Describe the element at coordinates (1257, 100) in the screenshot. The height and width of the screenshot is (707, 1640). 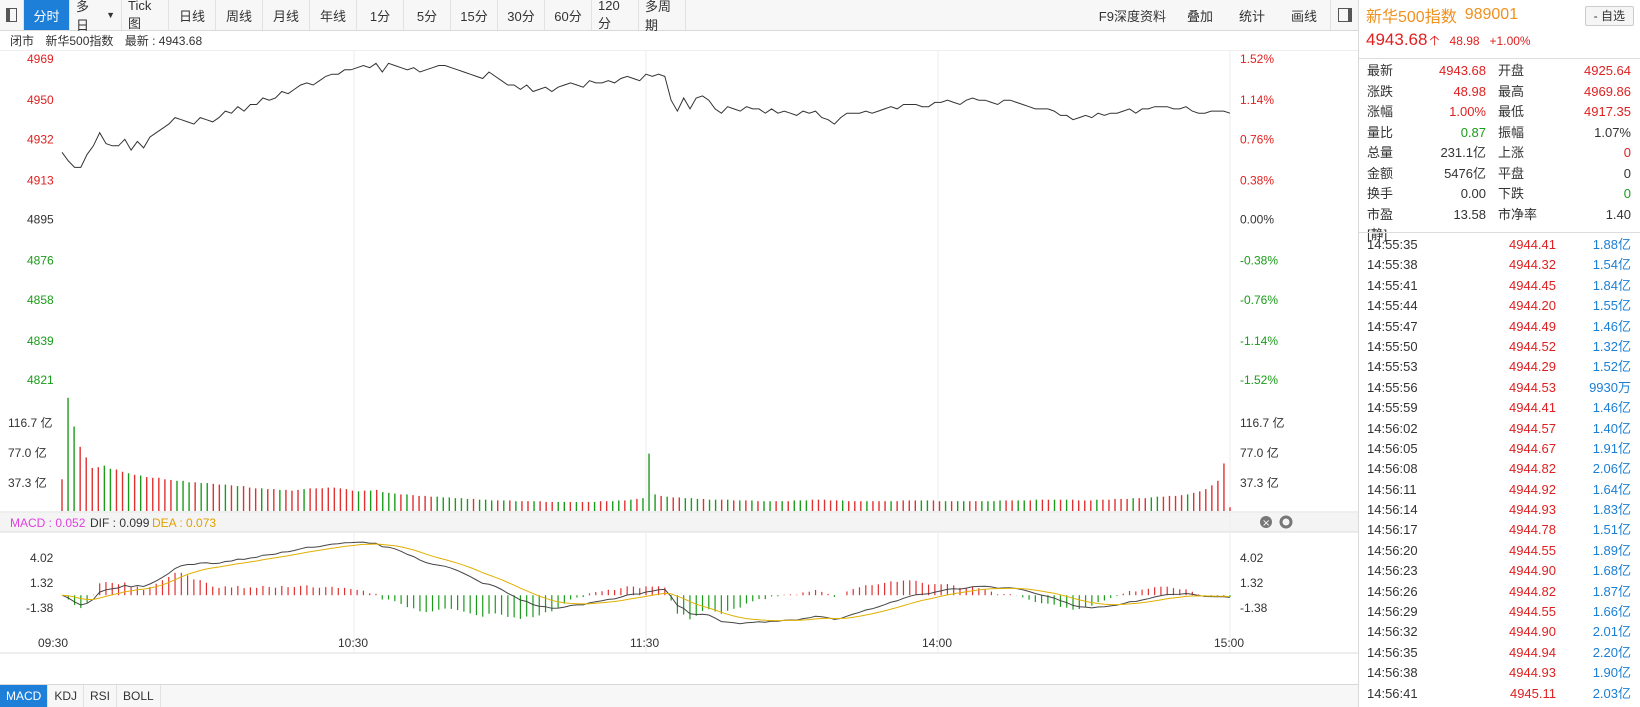
I see `pct-axis-label: 1.14%` at that location.